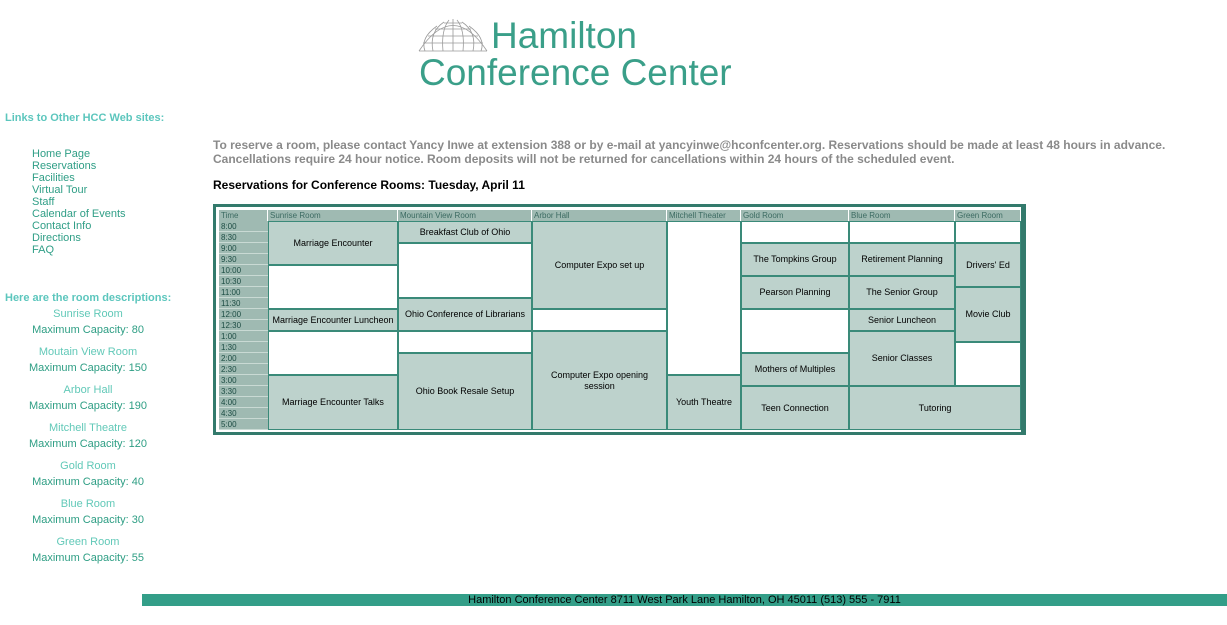 This screenshot has width=1227, height=625. What do you see at coordinates (88, 399) in the screenshot?
I see `room-arbor-hall: Arbor Hall Maximum Capacity: 190` at bounding box center [88, 399].